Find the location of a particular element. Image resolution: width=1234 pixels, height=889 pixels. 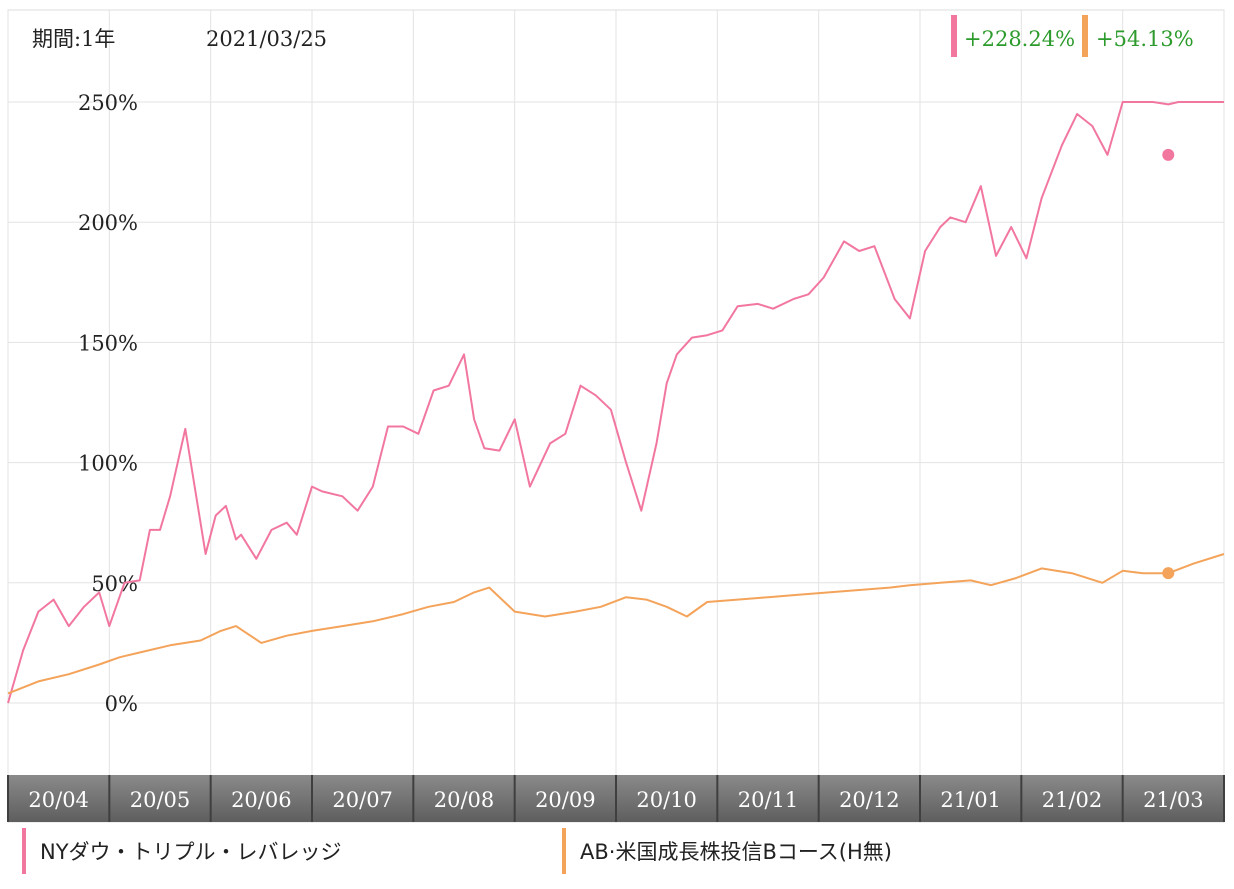

period-label: 期間:1年 is located at coordinates (73, 39).